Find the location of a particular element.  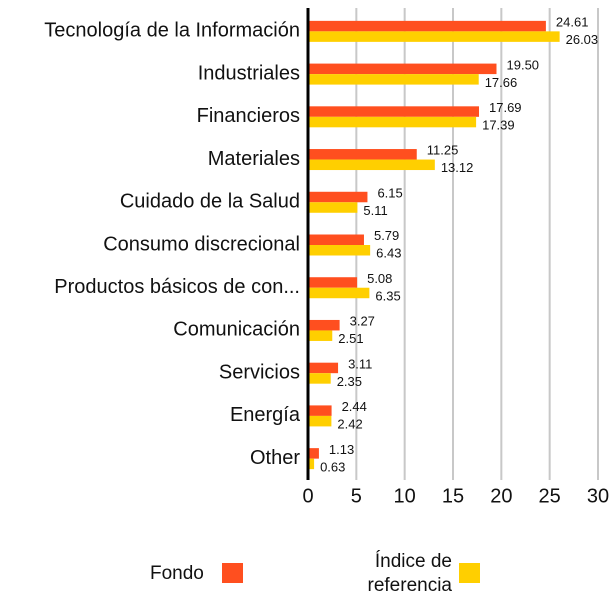

legend-label: Índice de referencia is located at coordinates (410, 573).